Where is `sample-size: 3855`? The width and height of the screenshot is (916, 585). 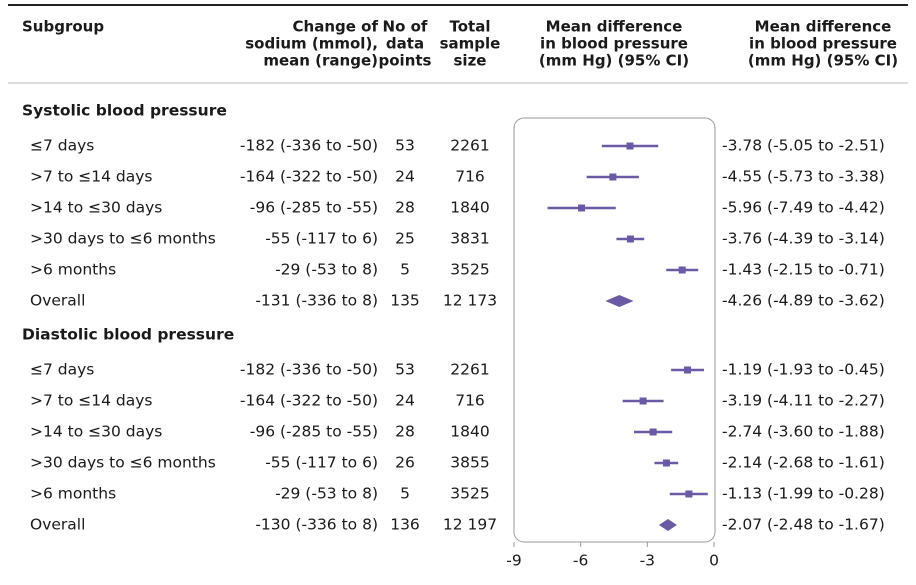
sample-size: 3855 is located at coordinates (469, 463).